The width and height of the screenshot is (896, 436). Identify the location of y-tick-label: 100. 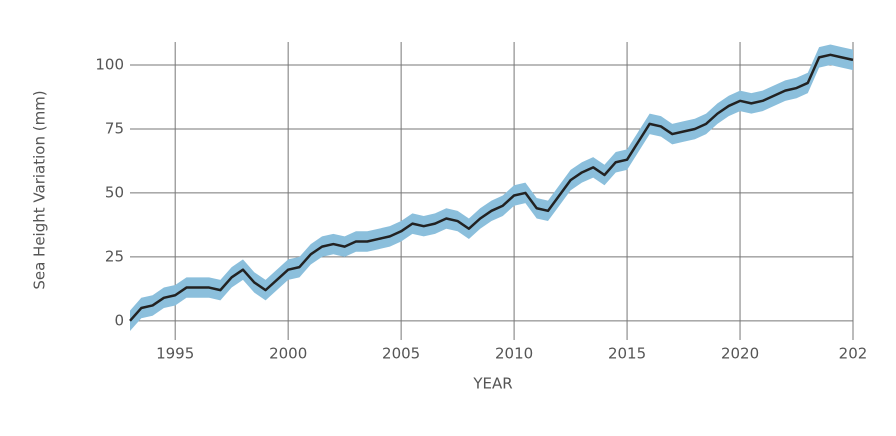
(109, 65).